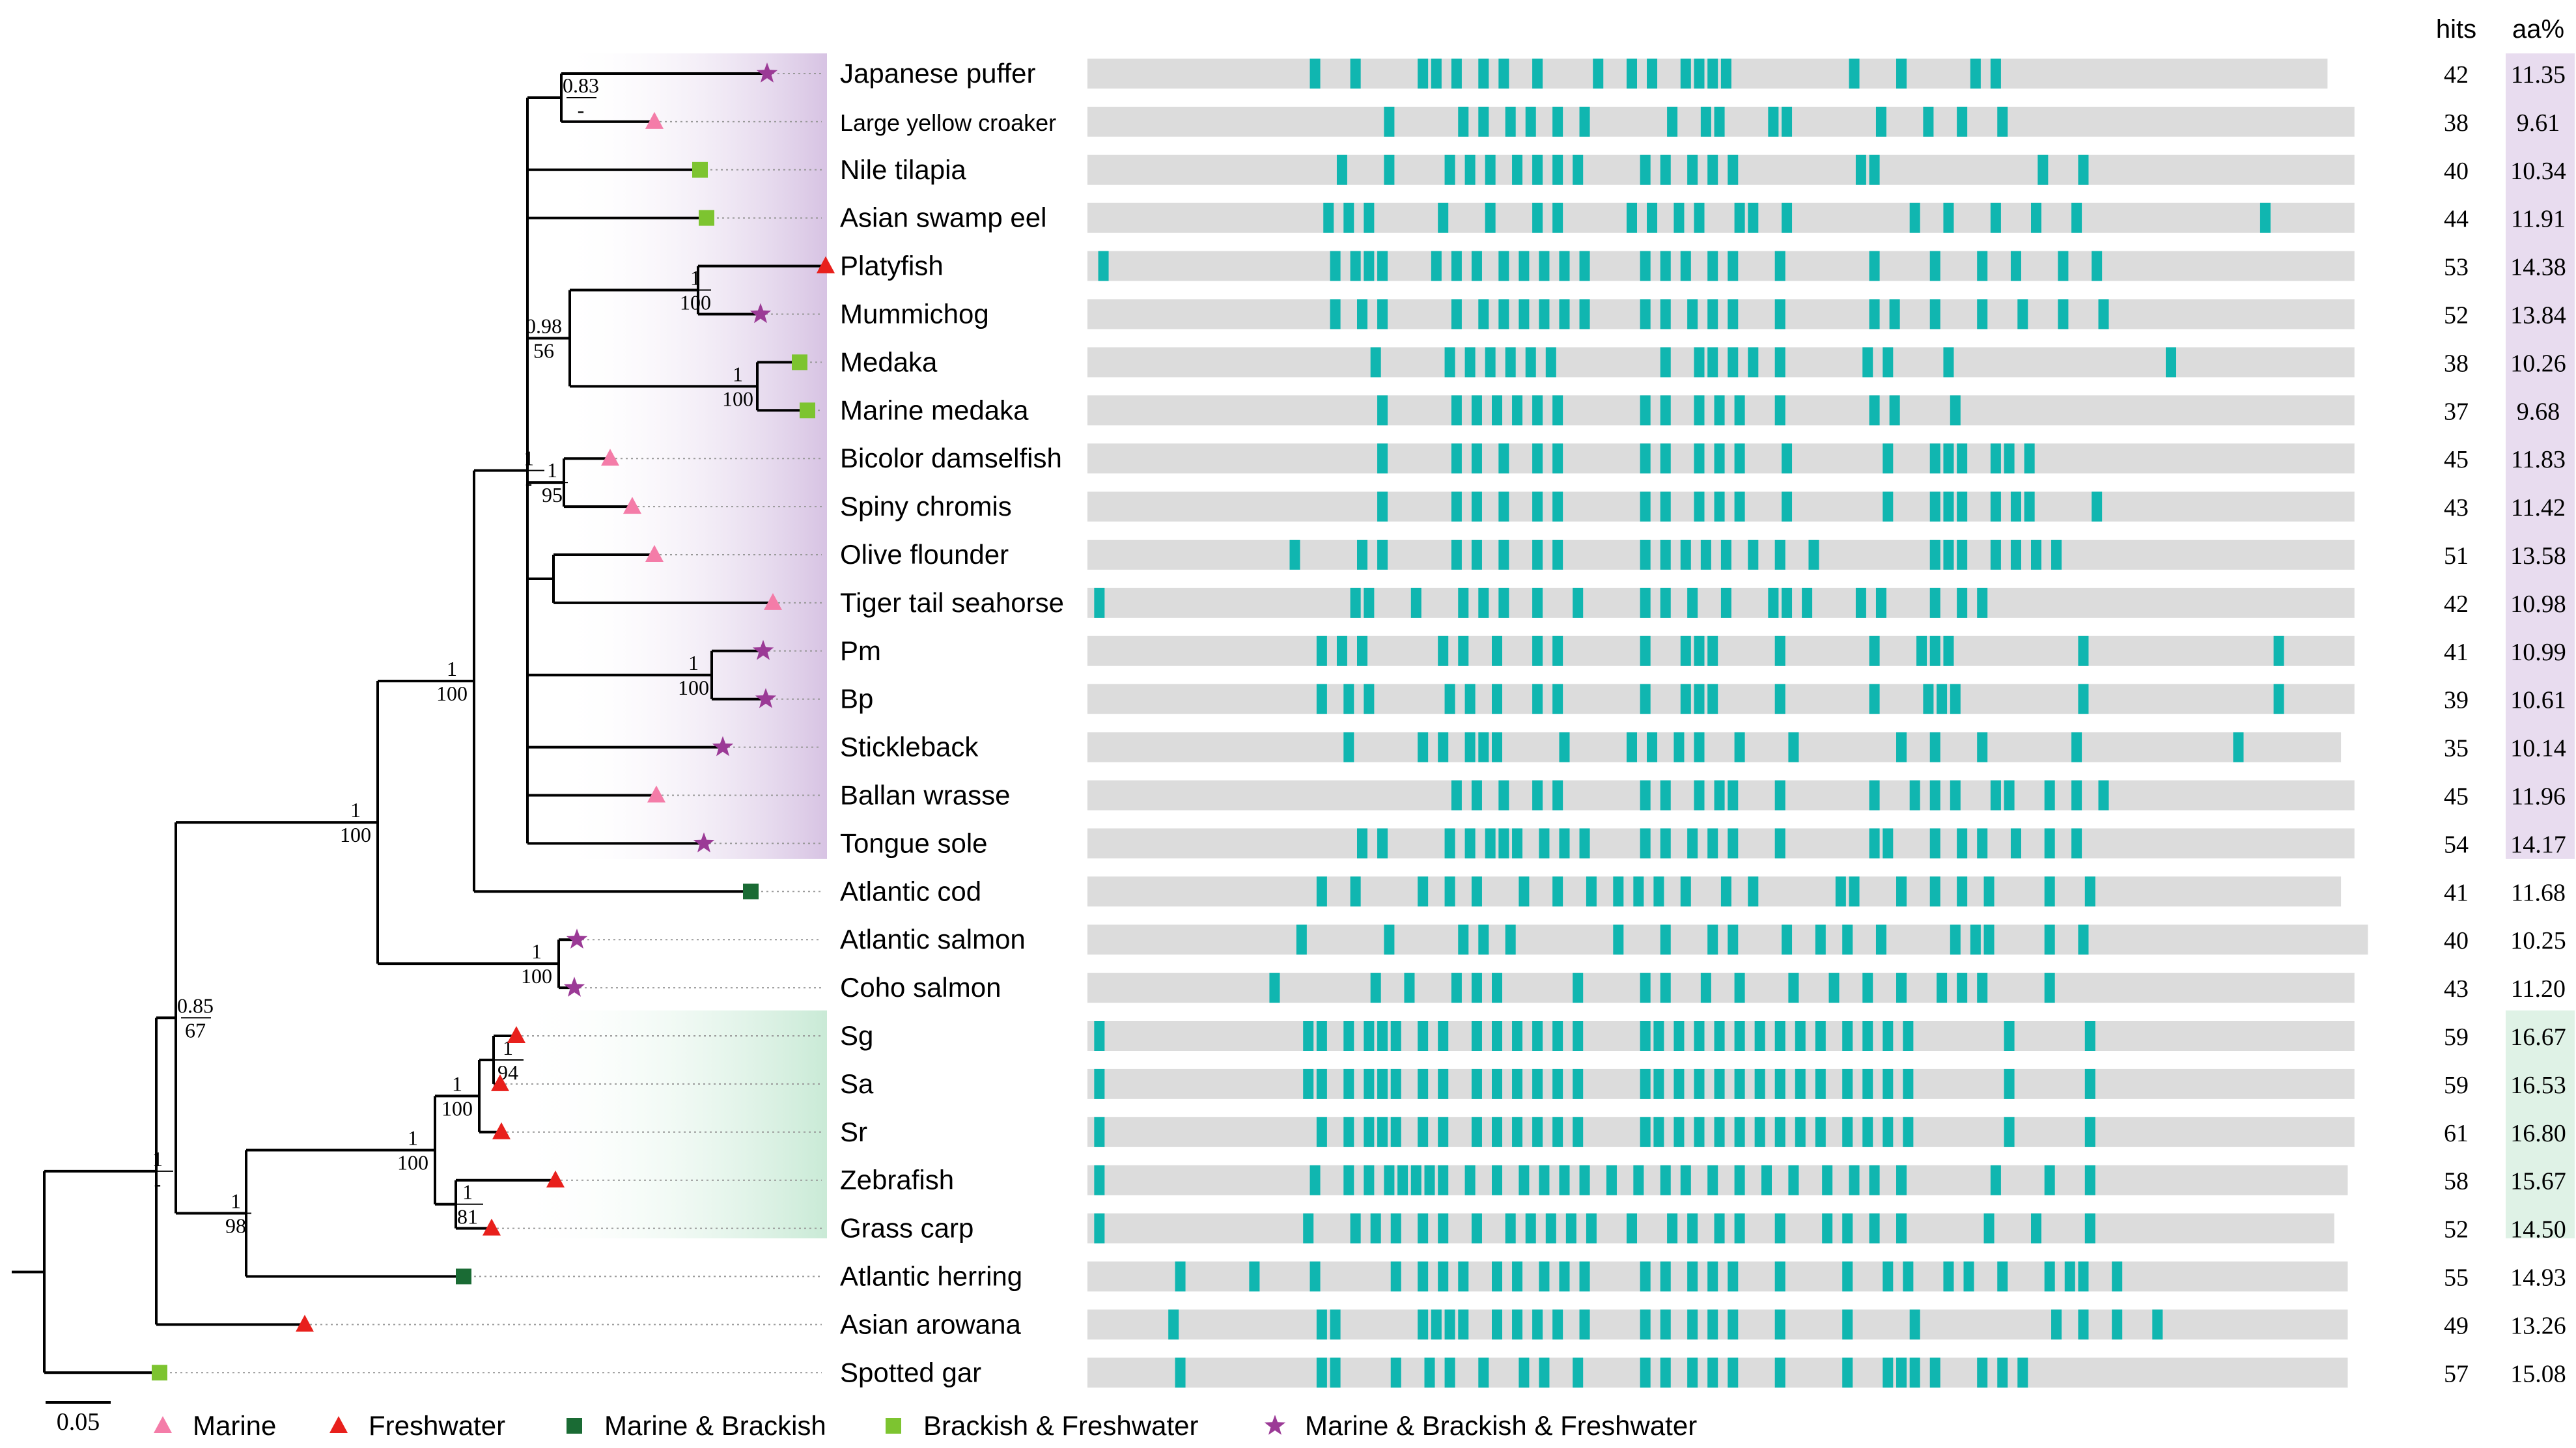 This screenshot has height=1448, width=2576. Describe the element at coordinates (2457, 989) in the screenshot. I see `hits-value: 43` at that location.